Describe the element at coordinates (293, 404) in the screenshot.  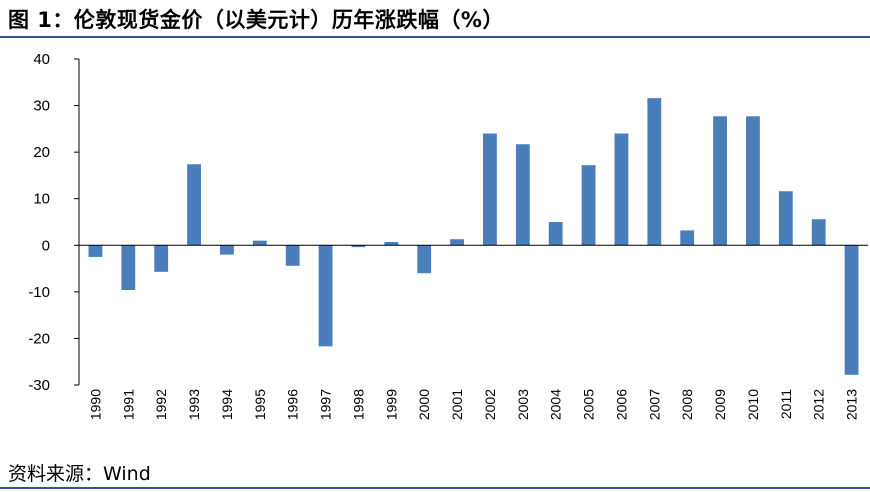
I see `x-tick-label: 1996` at that location.